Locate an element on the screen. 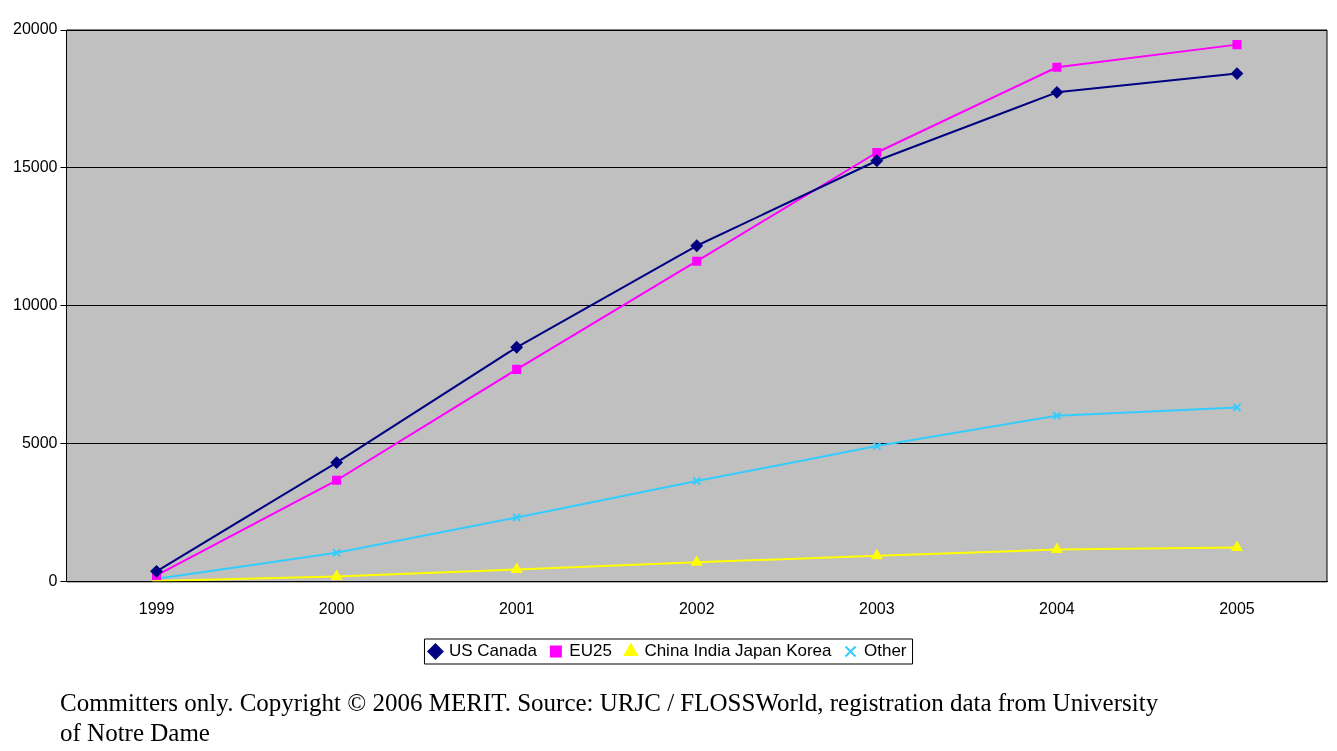 This screenshot has height=751, width=1337. y-tick-label: 5000 is located at coordinates (39, 443).